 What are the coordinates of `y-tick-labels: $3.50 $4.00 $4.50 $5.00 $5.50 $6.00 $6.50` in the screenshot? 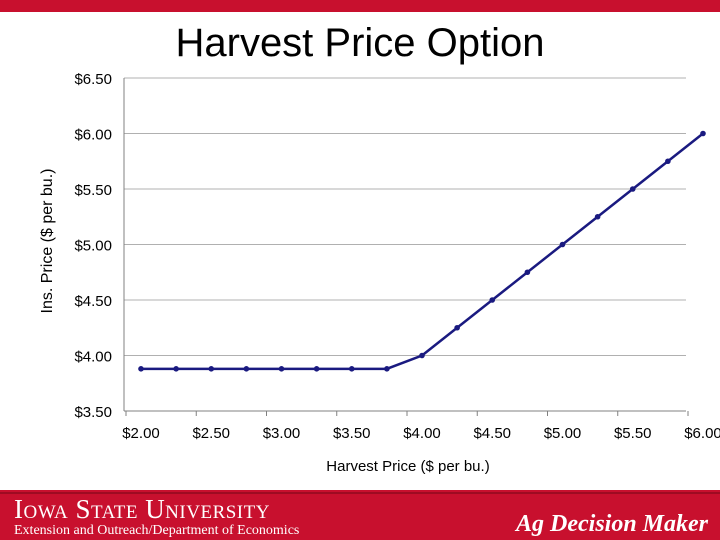 It's located at (93, 246).